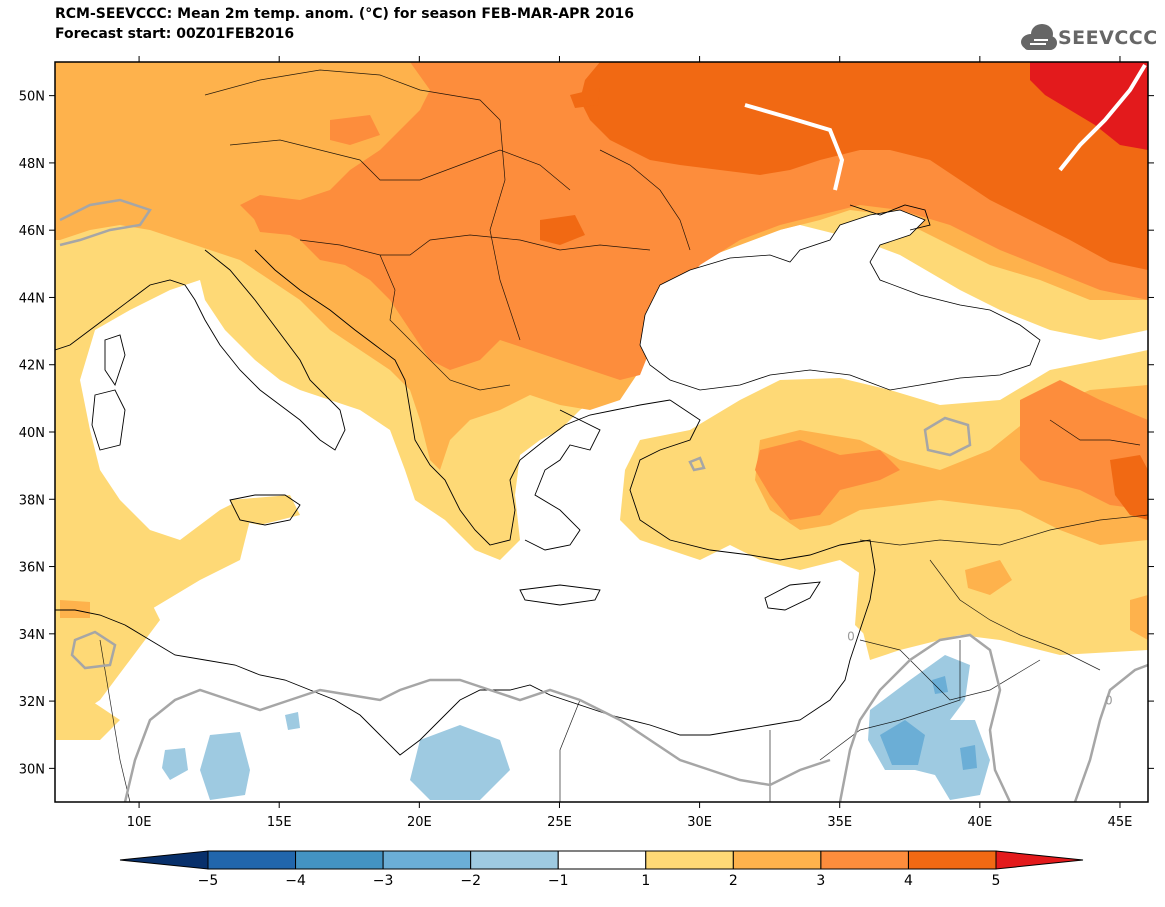 The image size is (1165, 907). What do you see at coordinates (559, 822) in the screenshot?
I see `lon-tick-label: 25E` at bounding box center [559, 822].